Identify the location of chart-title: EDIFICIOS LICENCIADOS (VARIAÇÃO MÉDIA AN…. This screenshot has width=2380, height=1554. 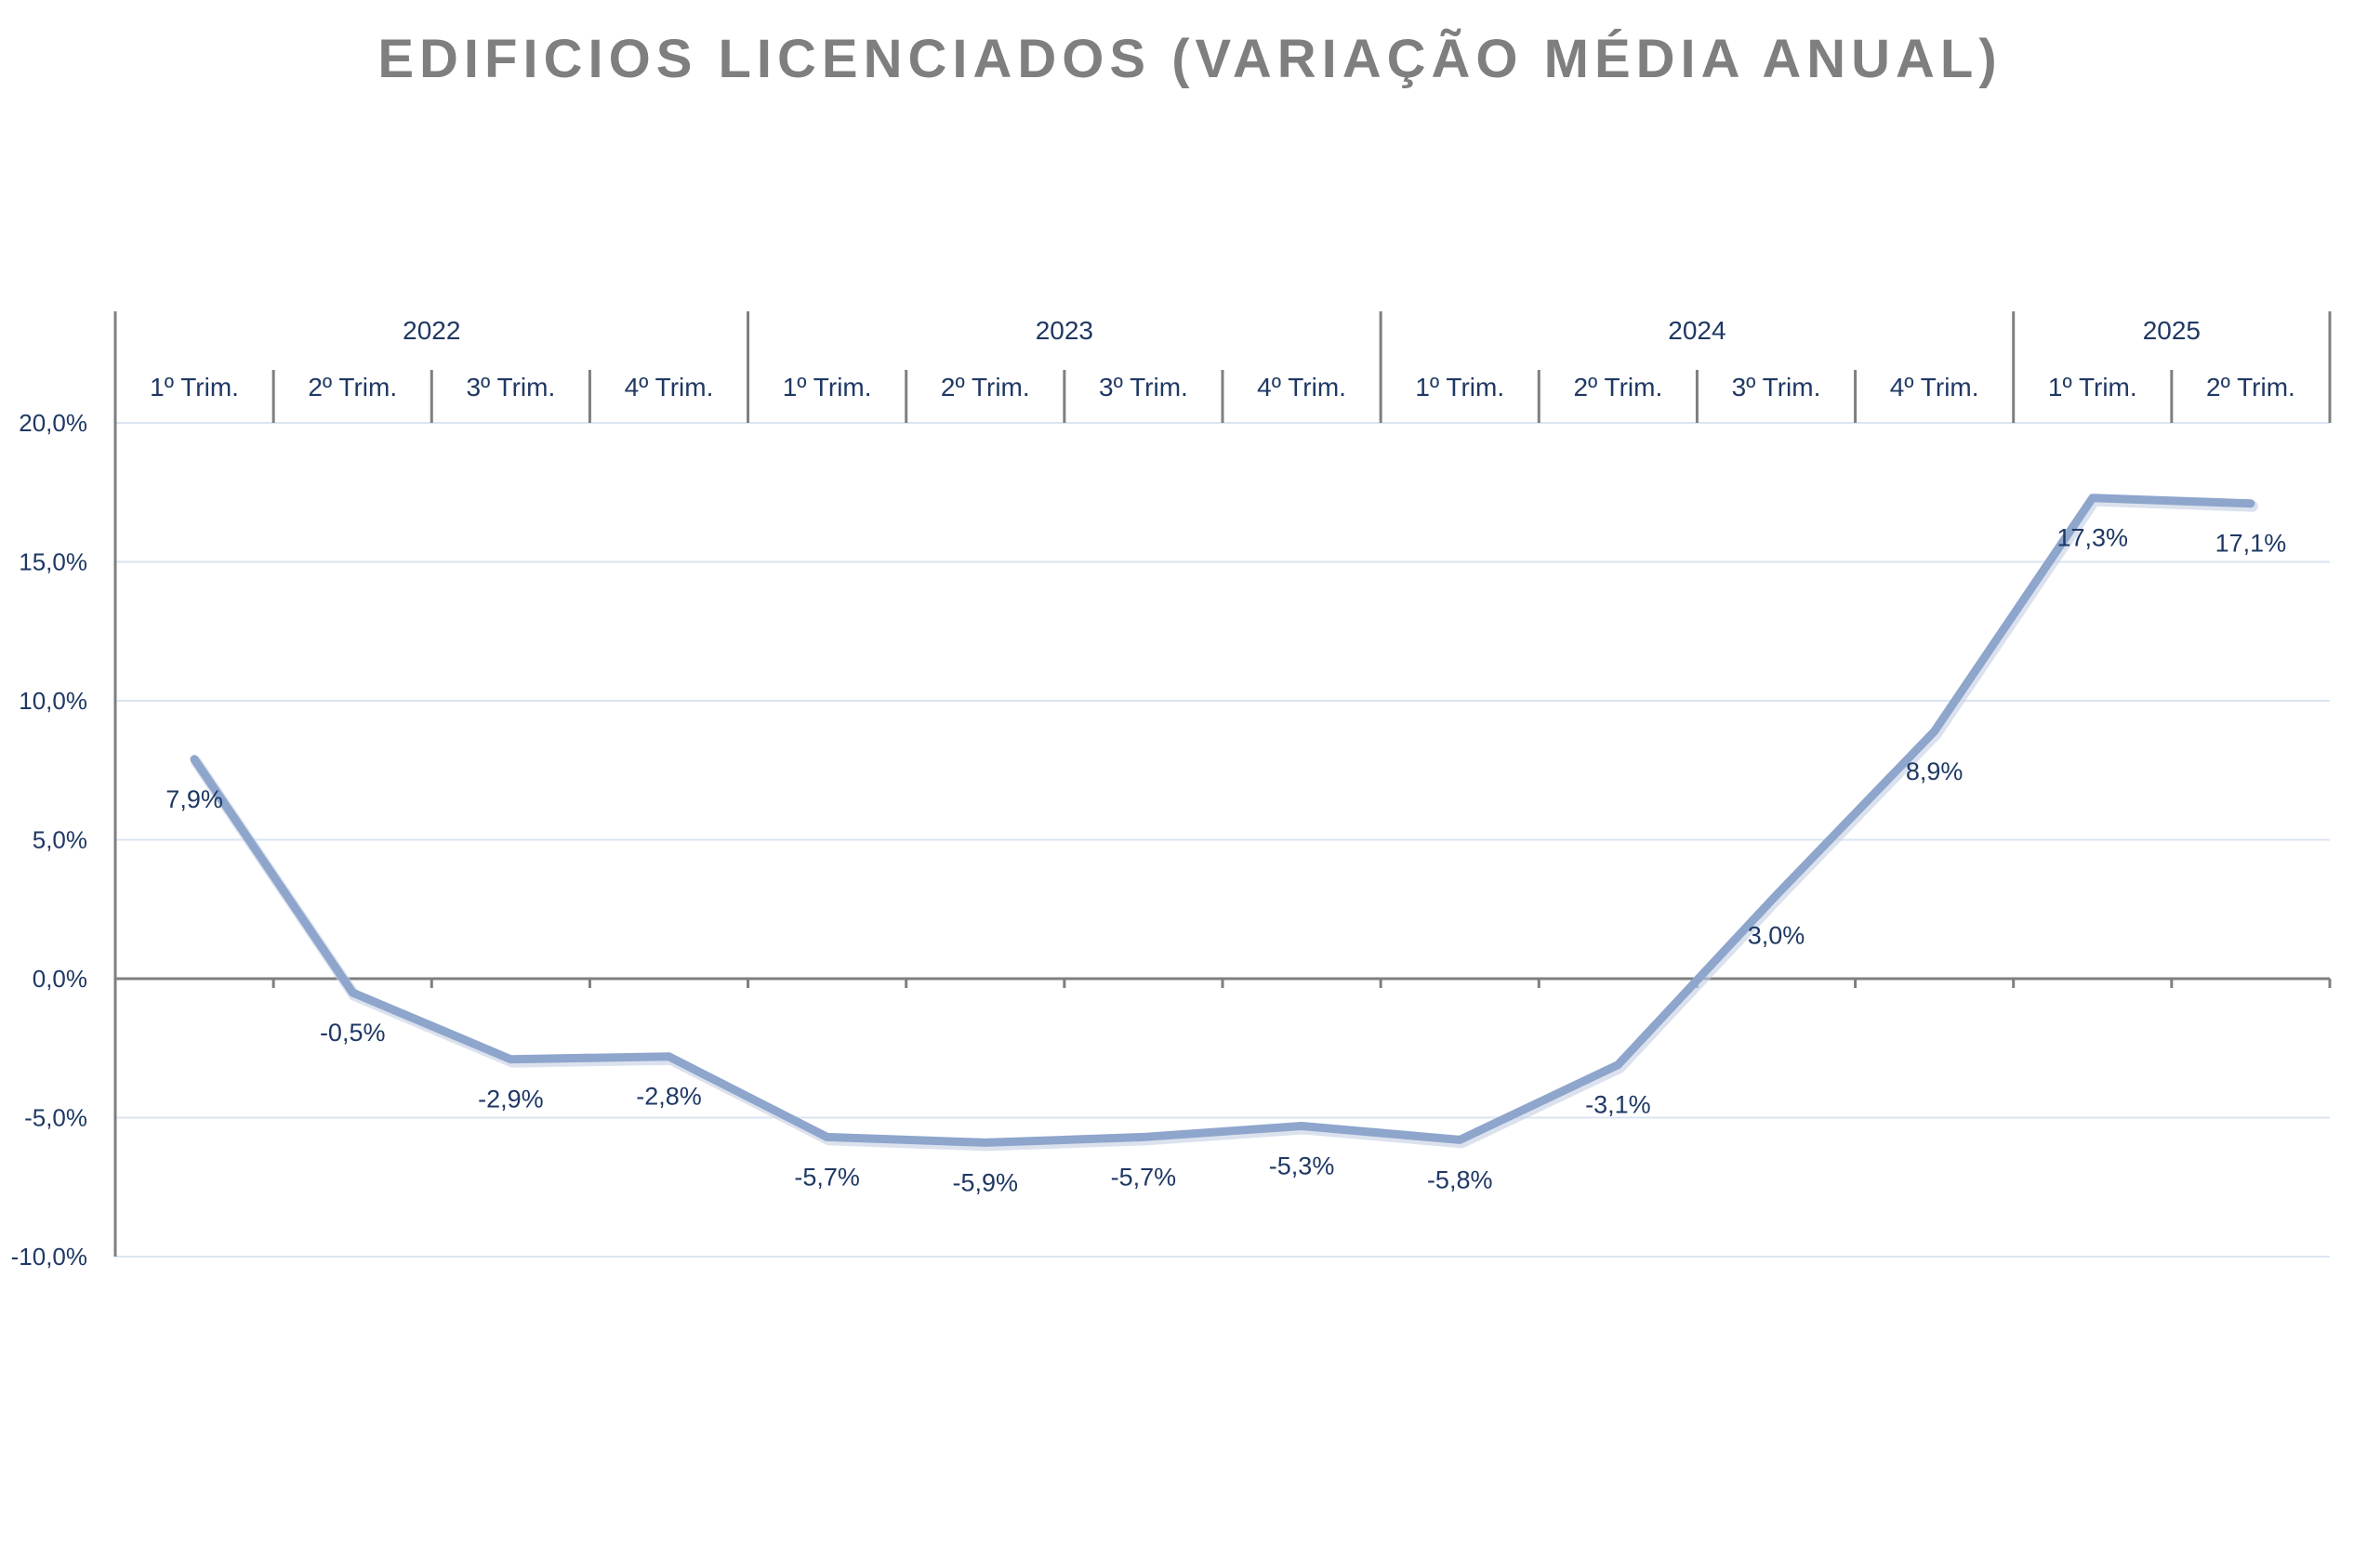
(1190, 59).